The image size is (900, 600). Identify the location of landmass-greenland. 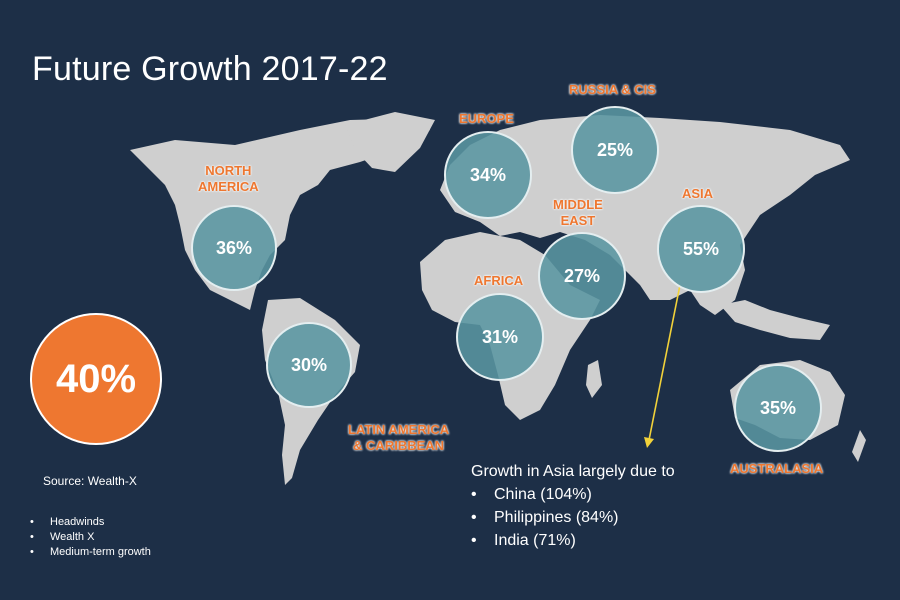
(390, 142).